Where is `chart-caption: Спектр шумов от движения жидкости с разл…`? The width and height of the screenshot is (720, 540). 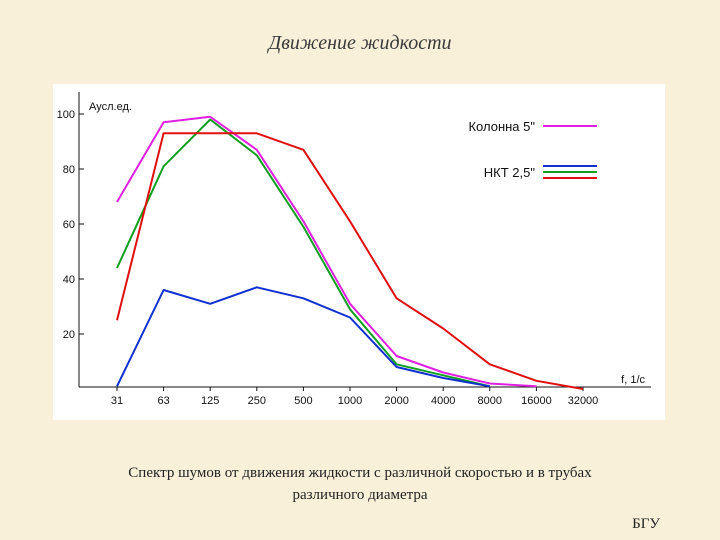
chart-caption: Спектр шумов от движения жидкости с разл… is located at coordinates (360, 484).